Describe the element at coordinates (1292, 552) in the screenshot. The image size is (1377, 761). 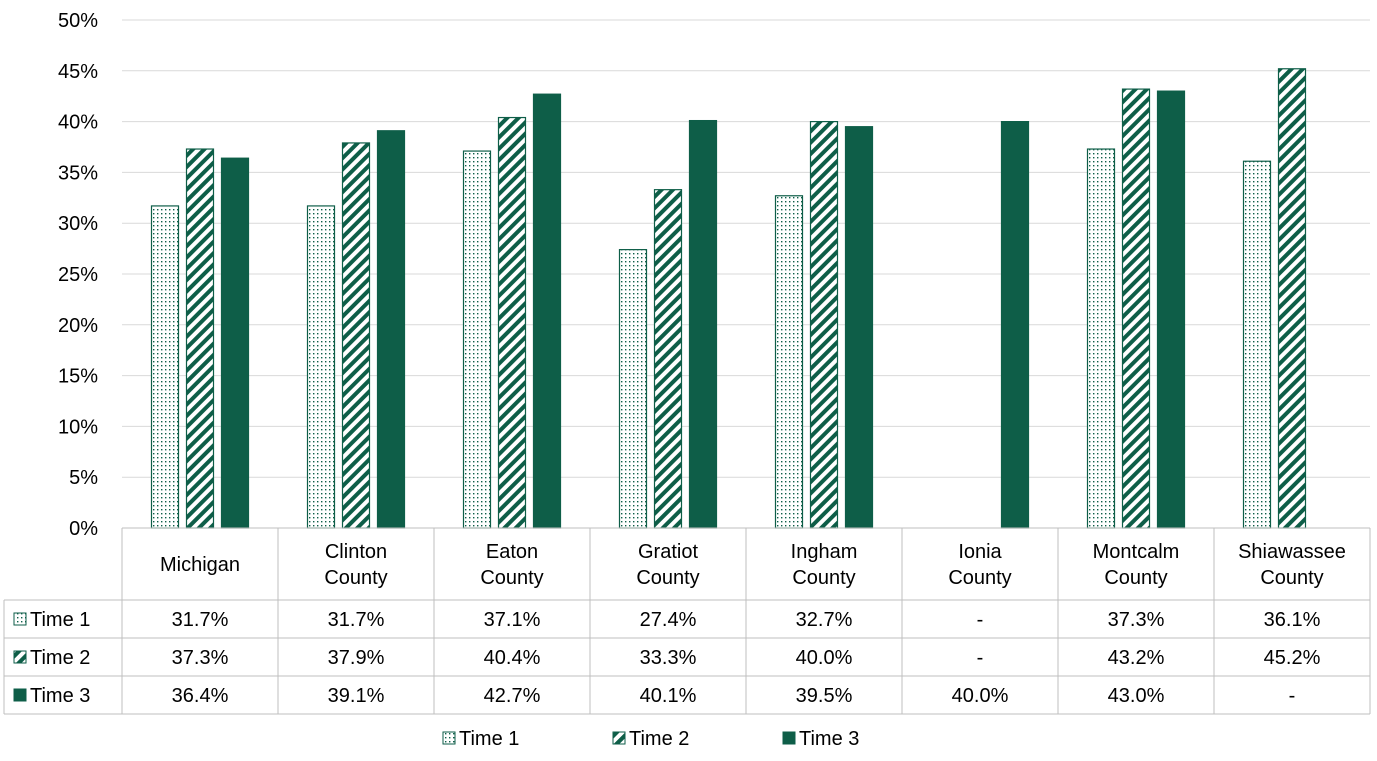
I see `category-label: Shiawassee` at that location.